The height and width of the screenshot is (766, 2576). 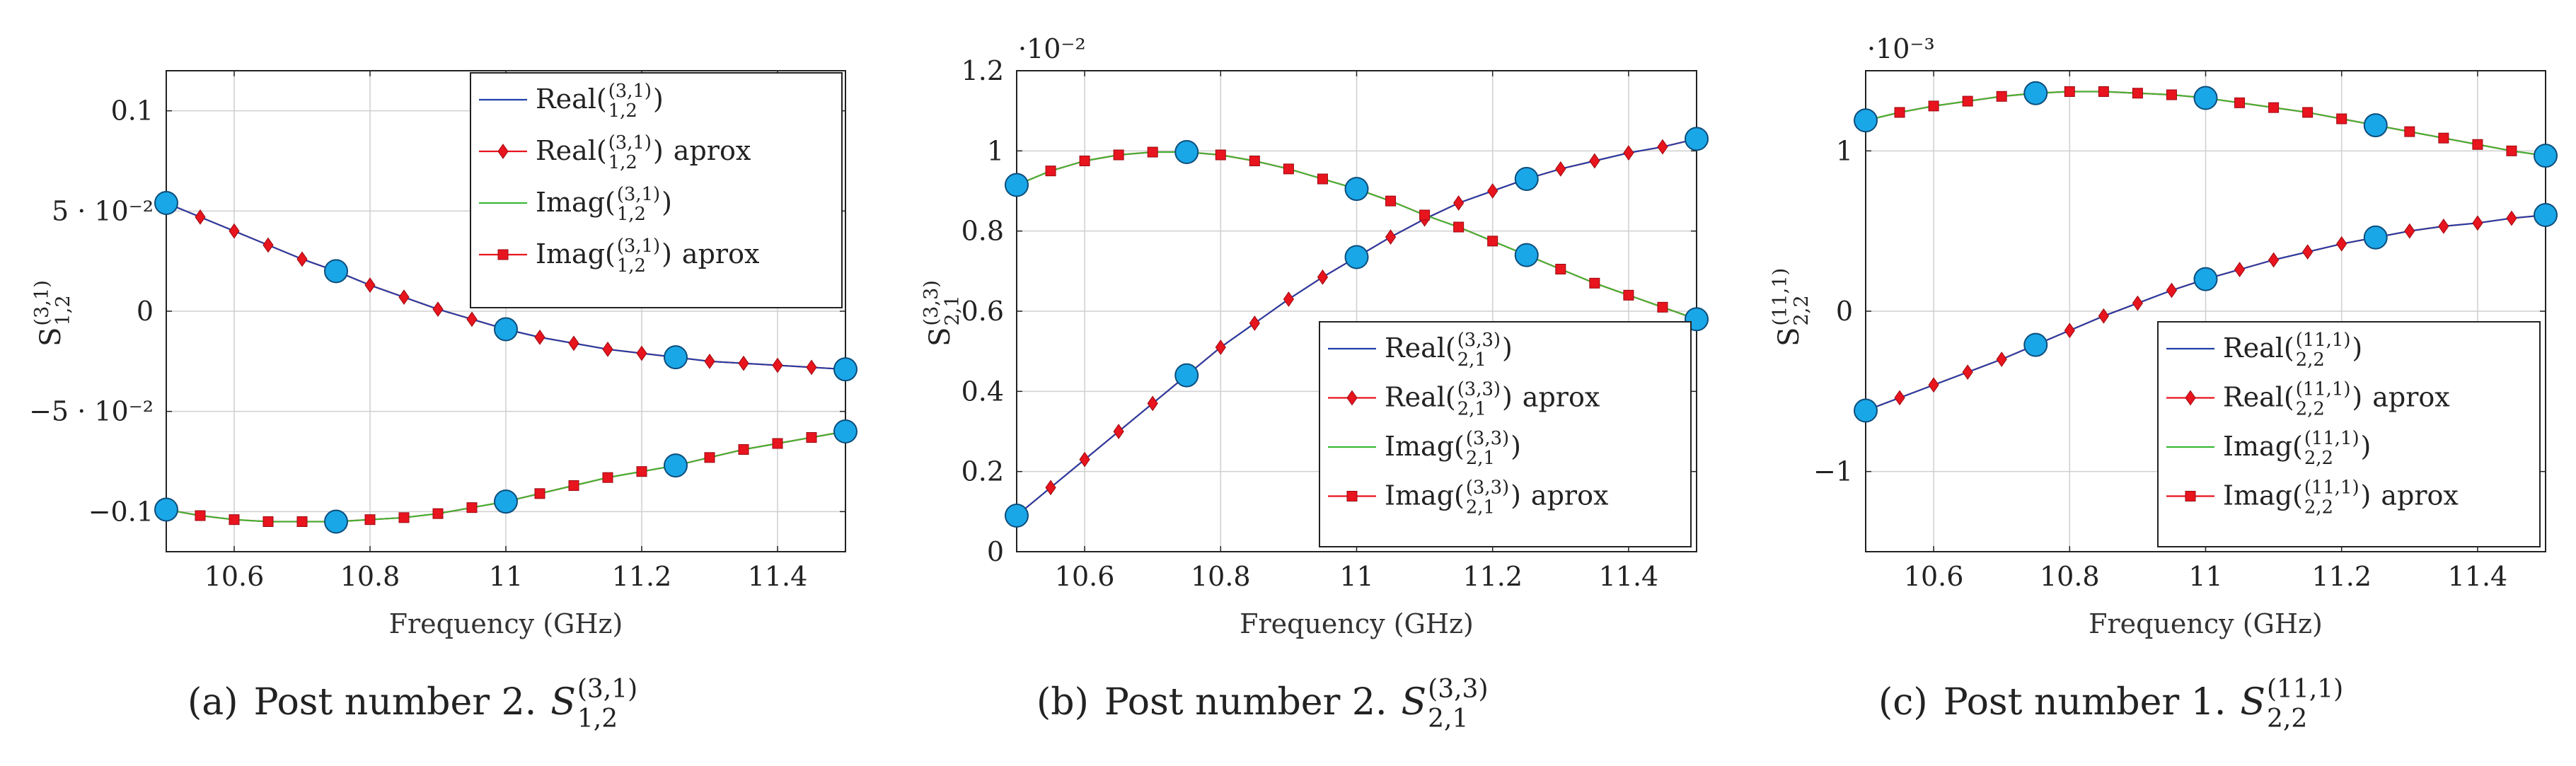 I want to click on y-tick-label: −0.1, so click(x=121, y=511).